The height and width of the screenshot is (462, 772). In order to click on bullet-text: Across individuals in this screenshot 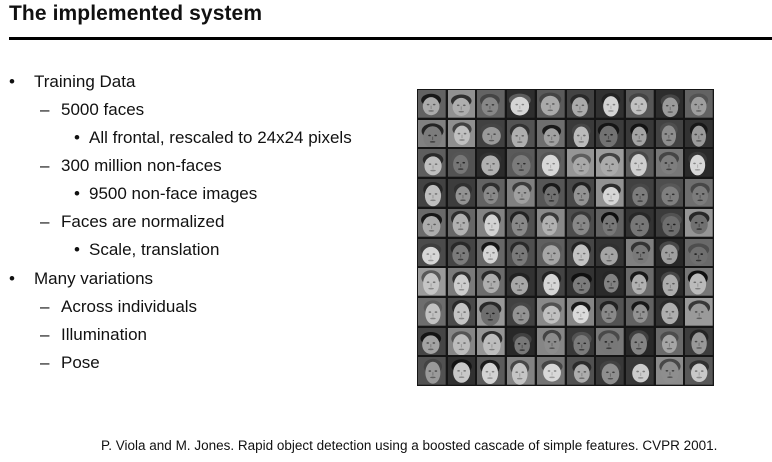, I will do `click(129, 306)`.